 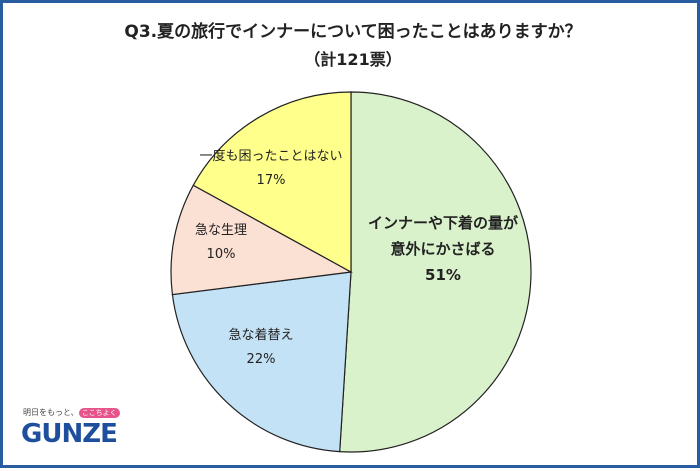 I want to click on pie-slice-3-label: 一度も困ったことはない, so click(x=270, y=156).